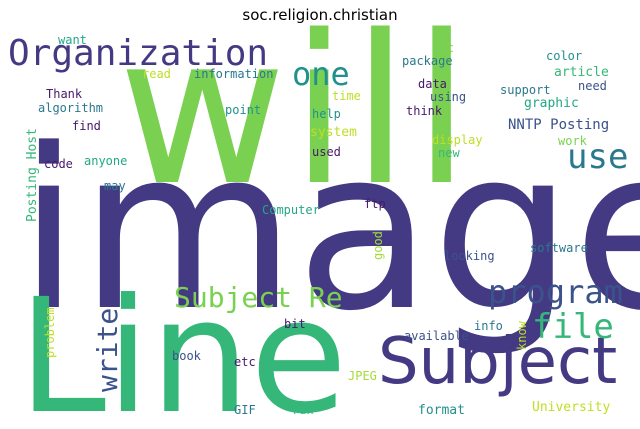 This screenshot has width=640, height=429. Describe the element at coordinates (72, 40) in the screenshot. I see `word-want: want` at that location.